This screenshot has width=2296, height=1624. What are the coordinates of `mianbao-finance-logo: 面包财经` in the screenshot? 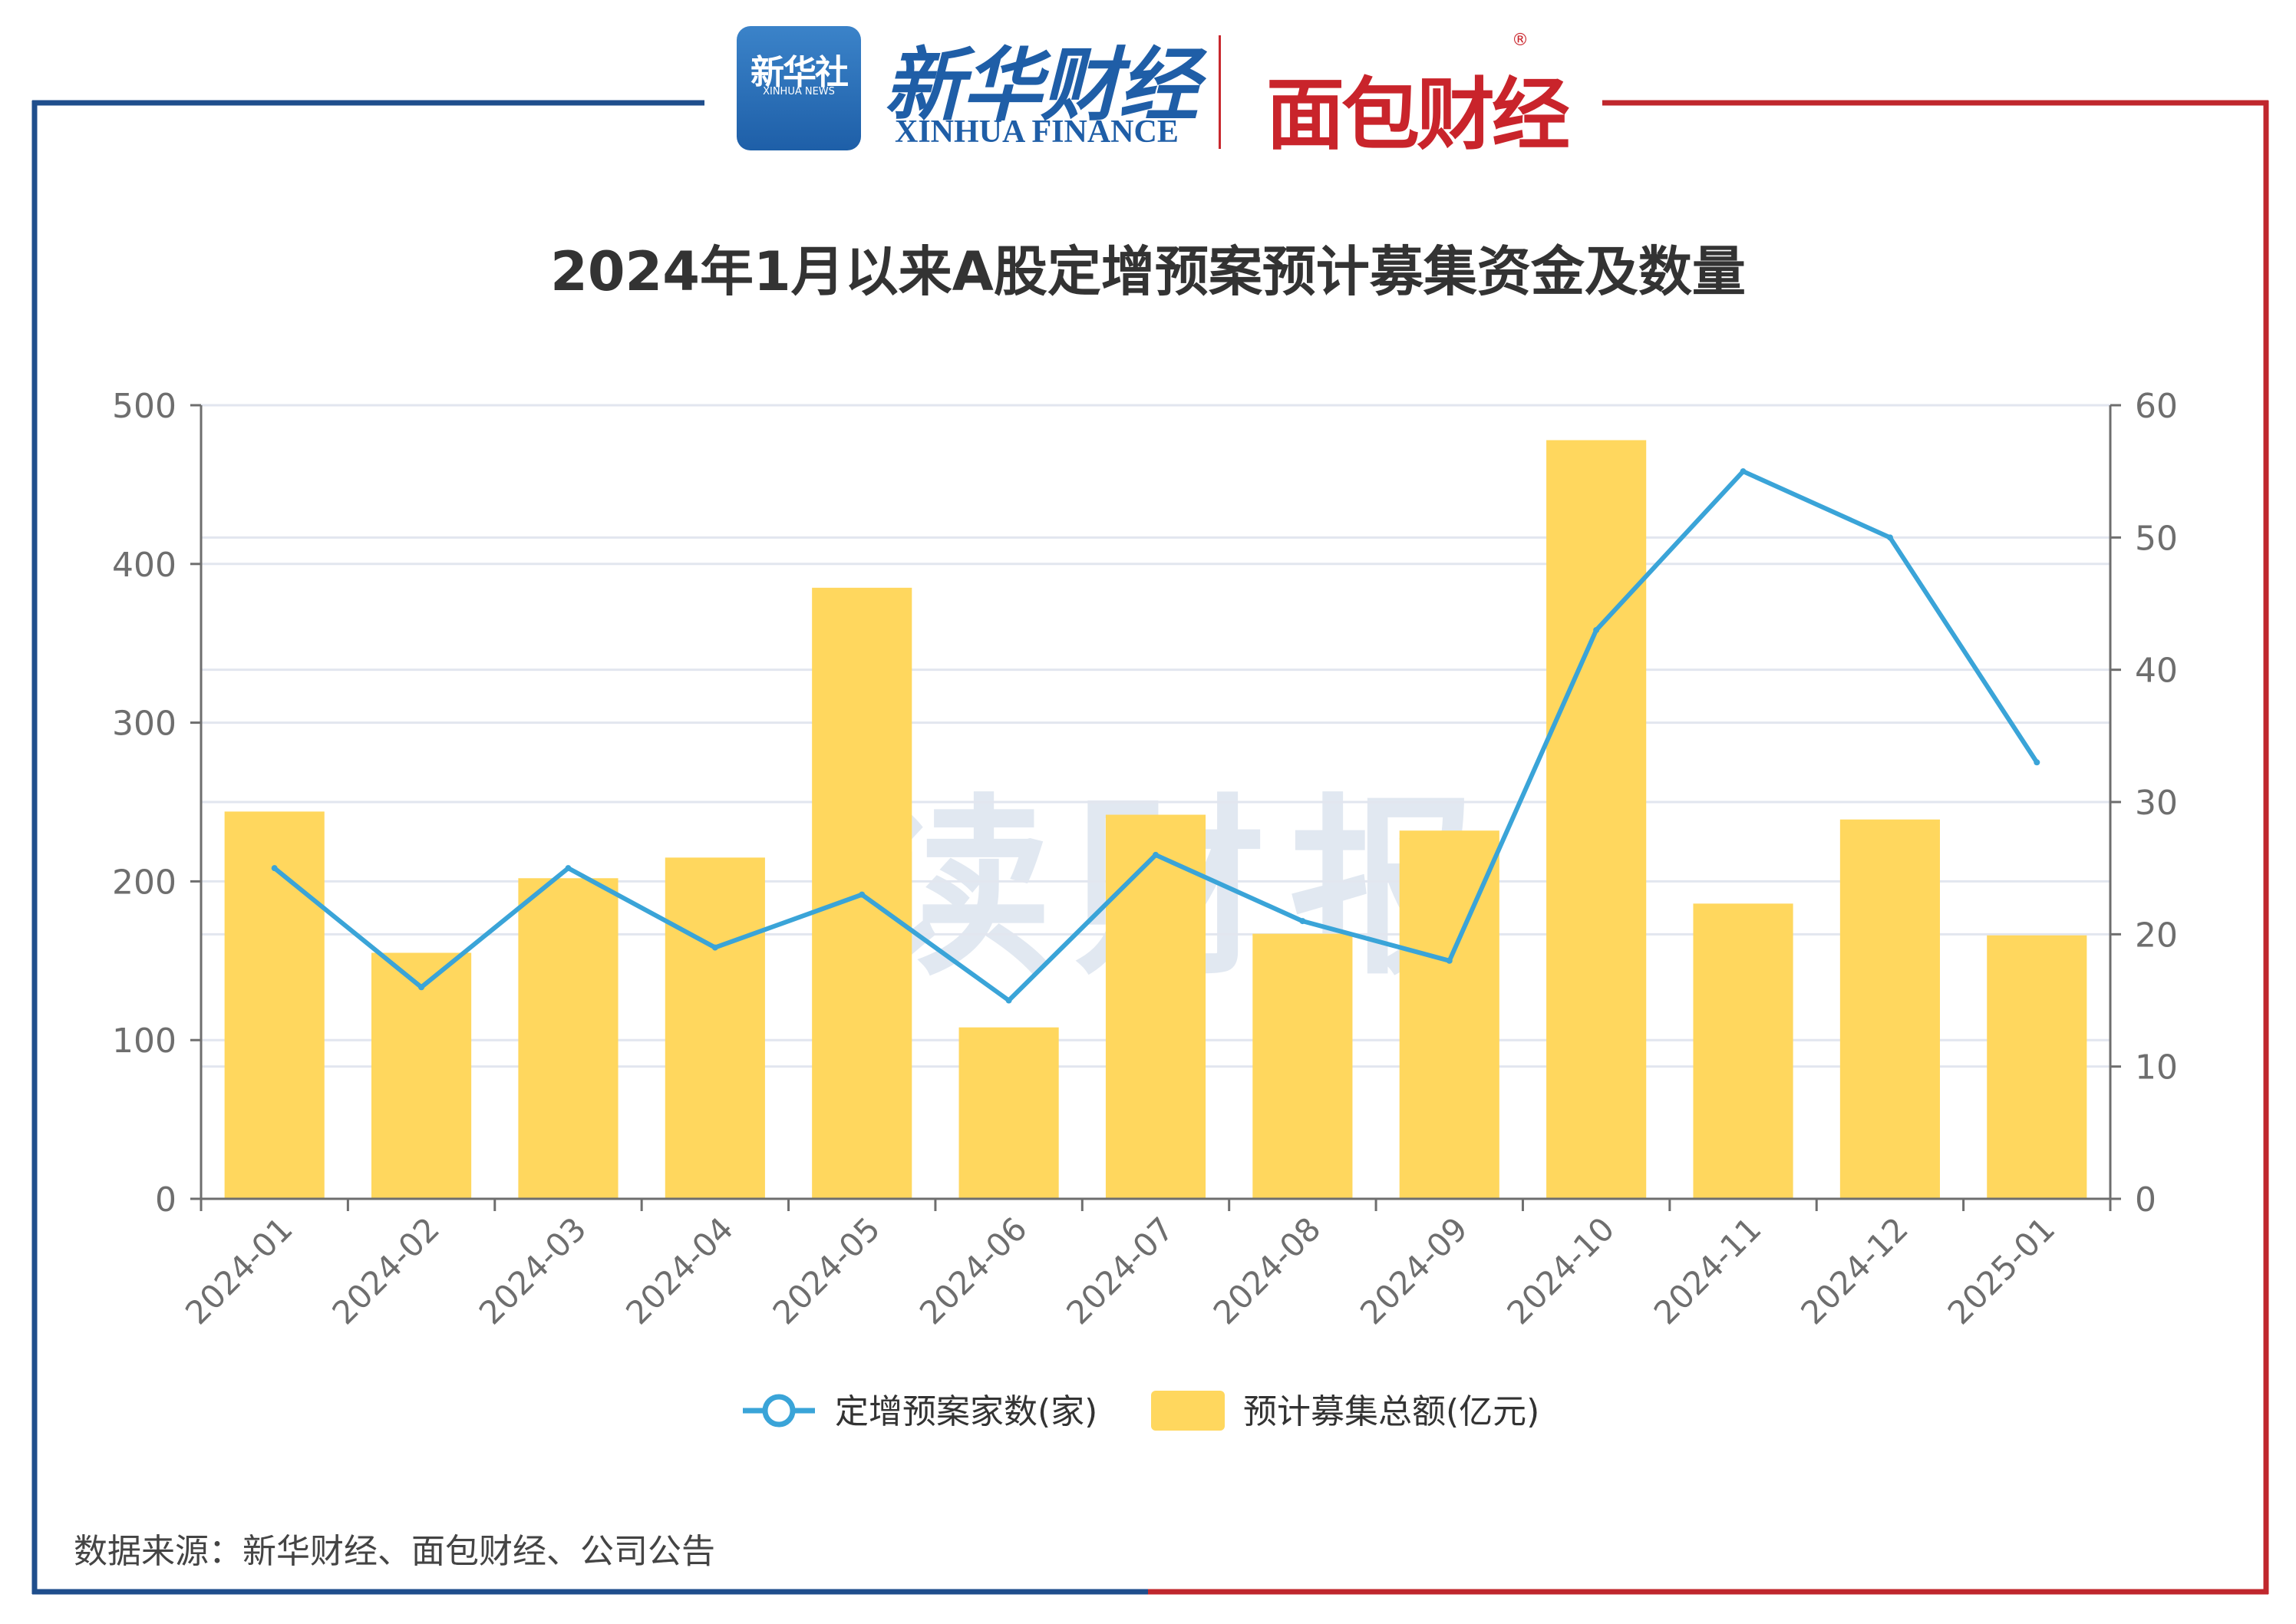 It's located at (1418, 115).